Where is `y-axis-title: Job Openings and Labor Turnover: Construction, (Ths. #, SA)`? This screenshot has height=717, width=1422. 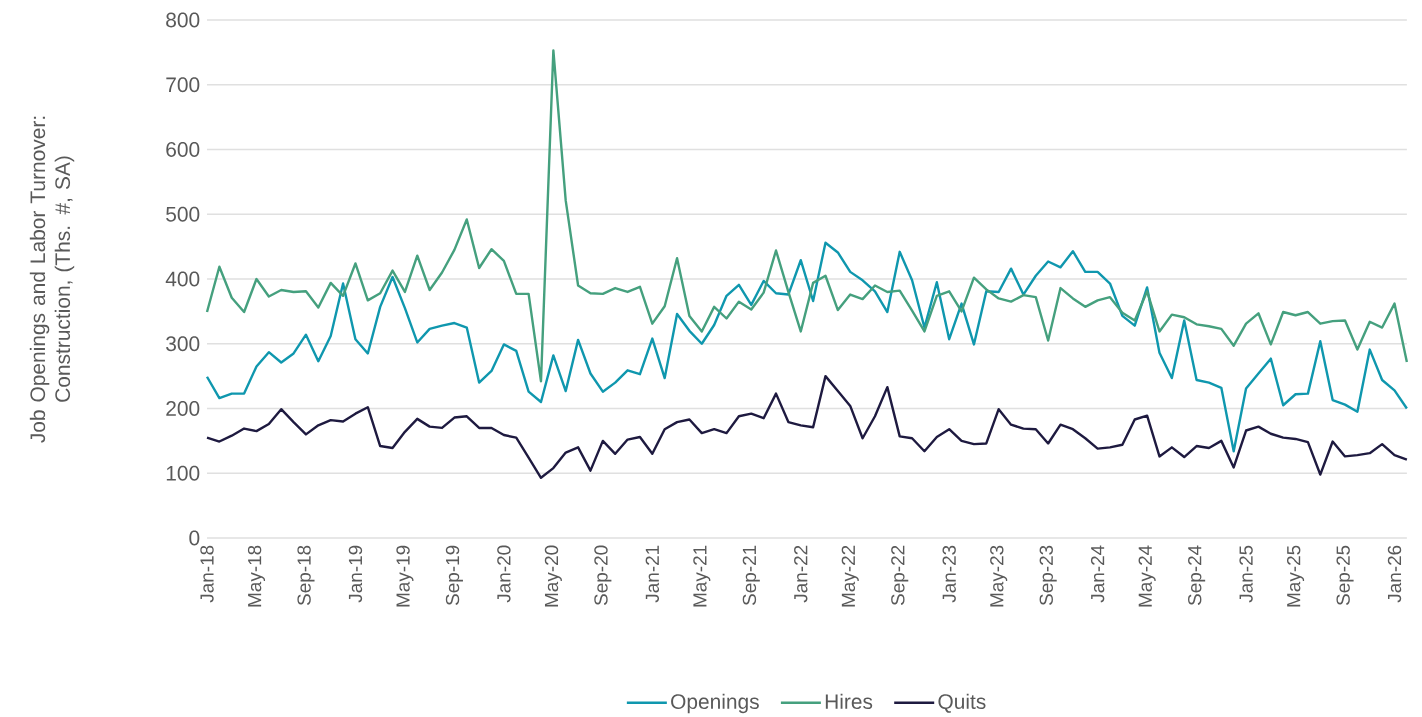 y-axis-title: Job Openings and Labor Turnover: Construction, (Ths. #, SA) is located at coordinates (52, 279).